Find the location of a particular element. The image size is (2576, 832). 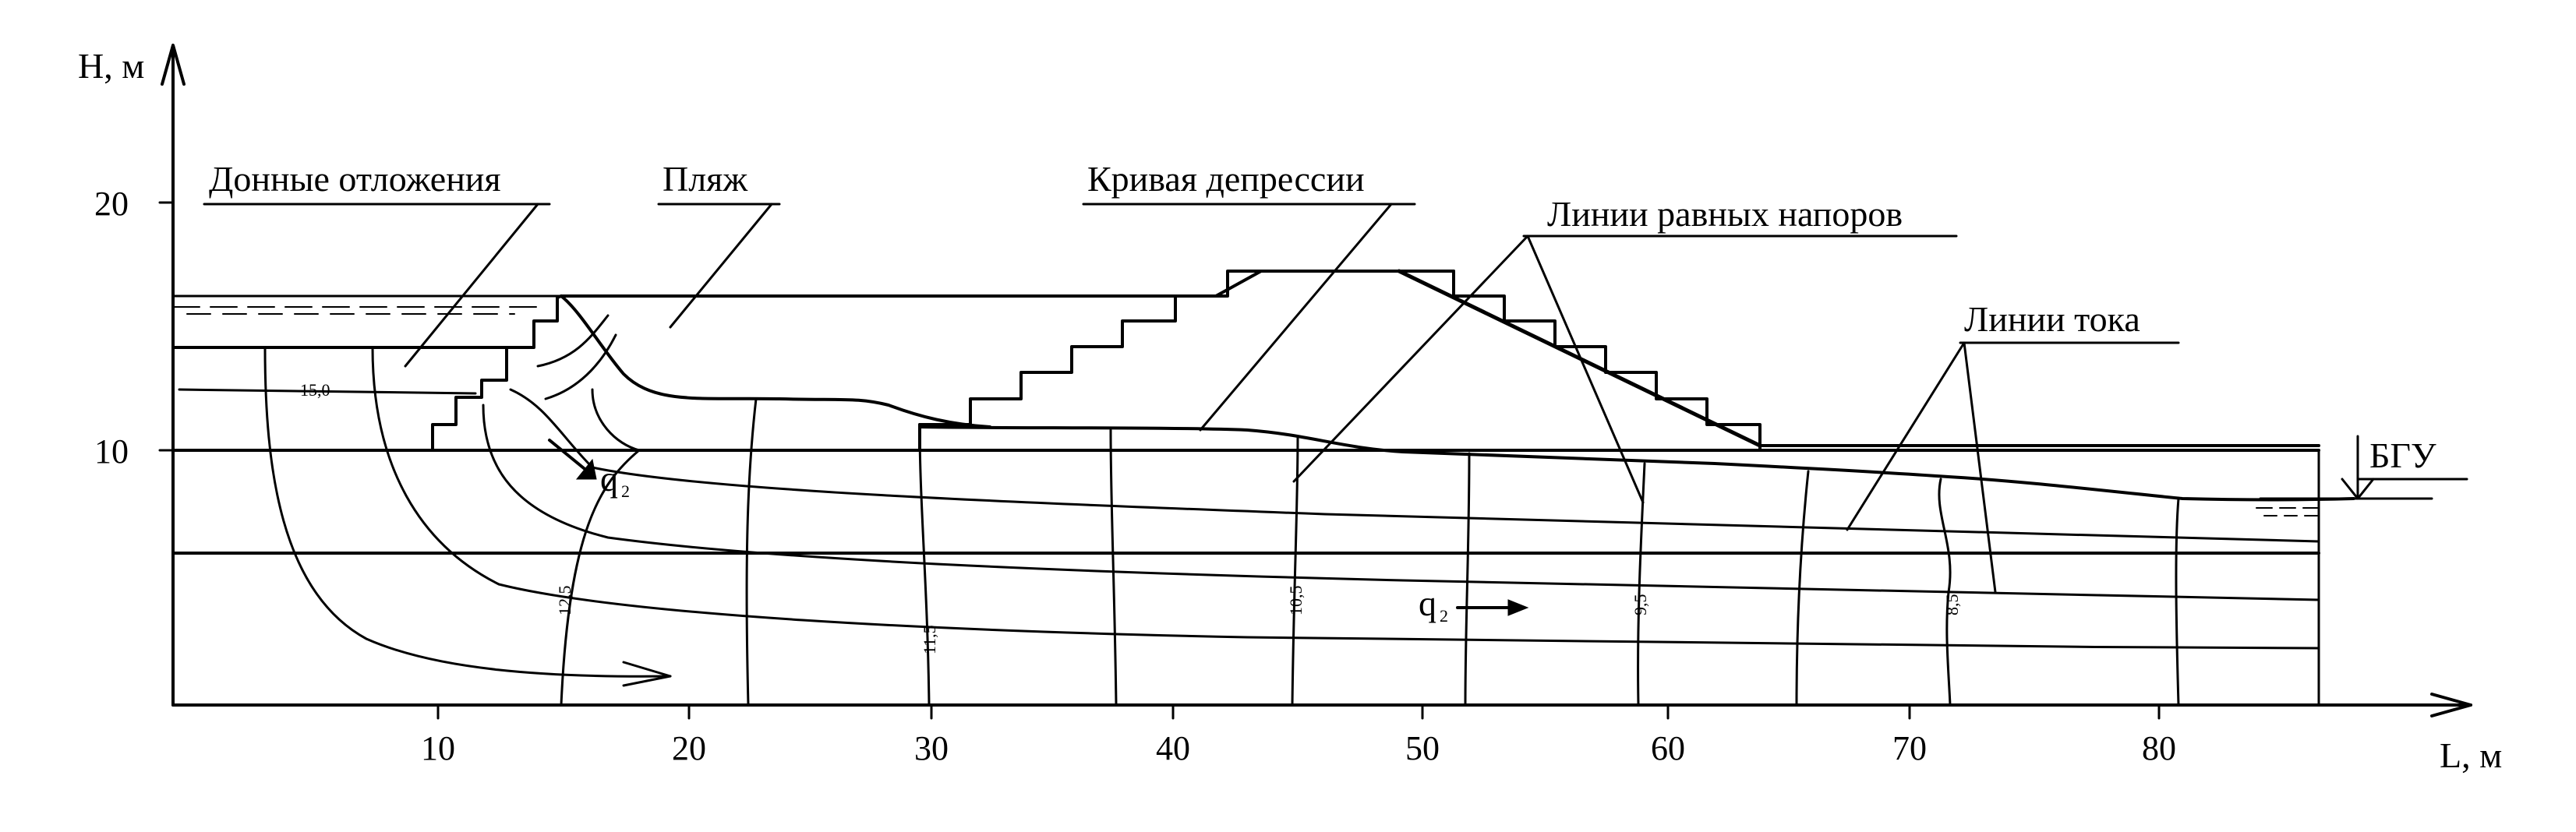

equipotential-e is located at coordinates (2177, 602).